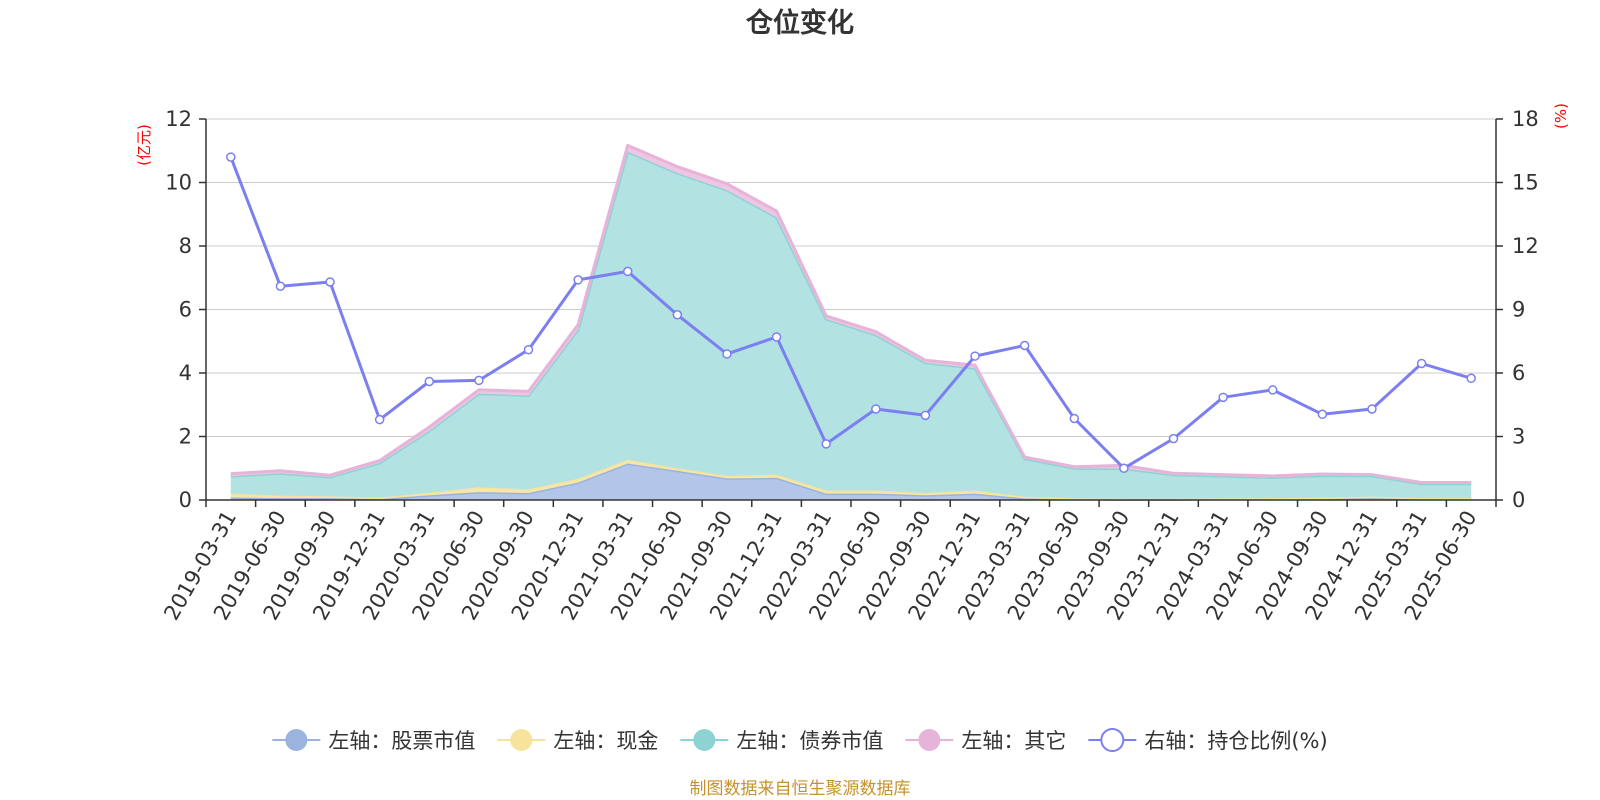 The height and width of the screenshot is (800, 1600). What do you see at coordinates (1525, 183) in the screenshot?
I see `right-tick-label: 15` at bounding box center [1525, 183].